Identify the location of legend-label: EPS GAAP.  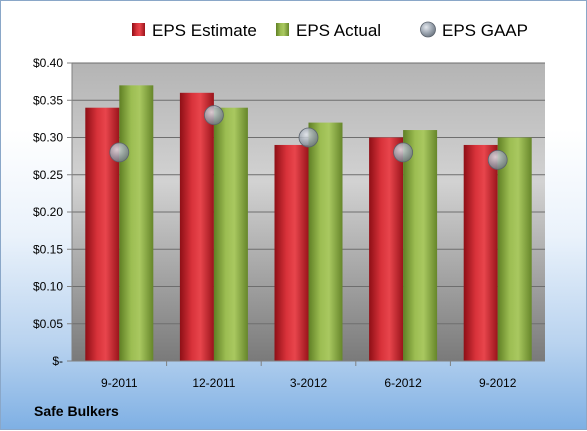
(485, 30).